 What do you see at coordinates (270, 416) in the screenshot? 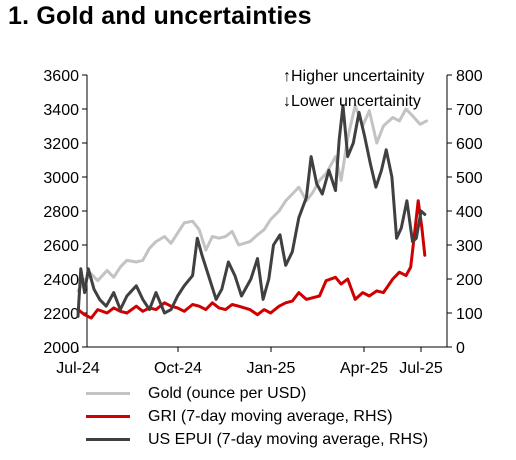
I see `legend-label-gri: GRI (7-day moving average, RHS)` at bounding box center [270, 416].